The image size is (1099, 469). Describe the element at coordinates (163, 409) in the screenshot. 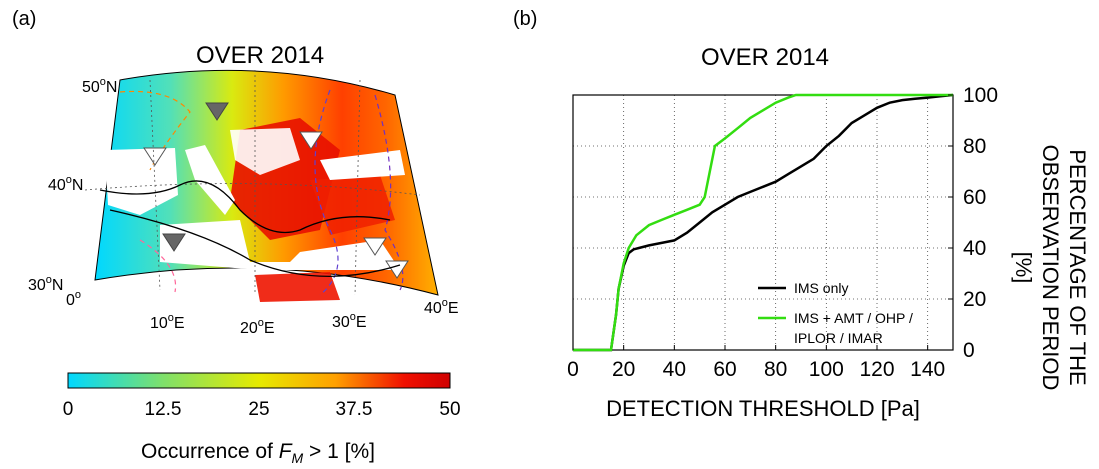

I see `colorbar-tick: 12.5` at that location.